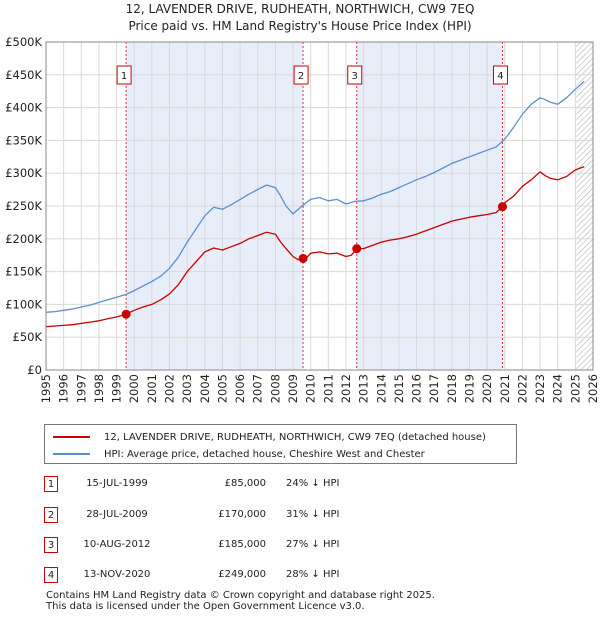 The height and width of the screenshot is (620, 600). Describe the element at coordinates (23, 173) in the screenshot. I see `y-tick-label: £300K` at that location.